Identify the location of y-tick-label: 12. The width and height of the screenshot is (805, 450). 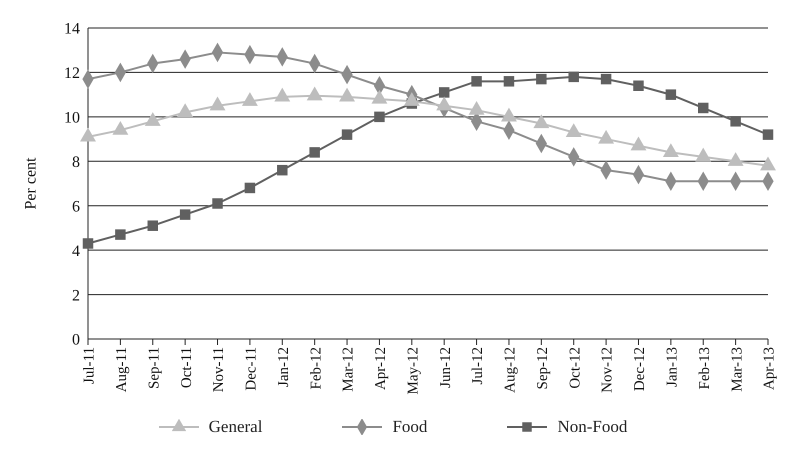
(72, 73).